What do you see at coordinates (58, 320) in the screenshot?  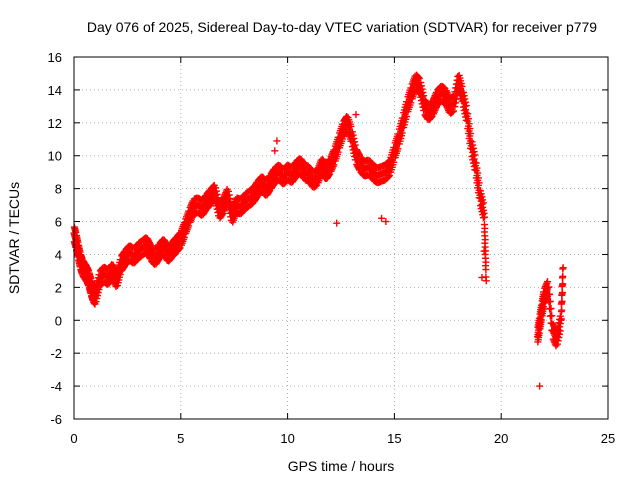 I see `y-tick-label: 0` at bounding box center [58, 320].